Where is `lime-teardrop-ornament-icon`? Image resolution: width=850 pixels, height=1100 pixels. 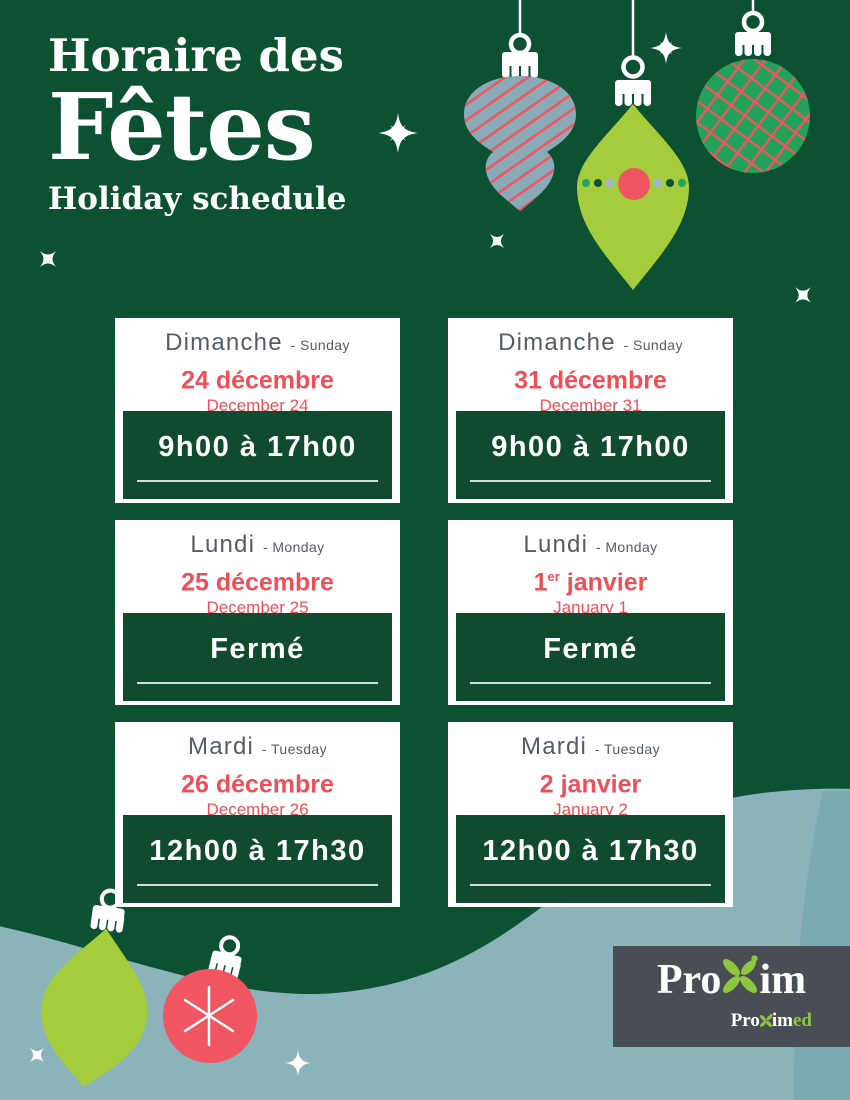
lime-teardrop-ornament-icon is located at coordinates (94, 988).